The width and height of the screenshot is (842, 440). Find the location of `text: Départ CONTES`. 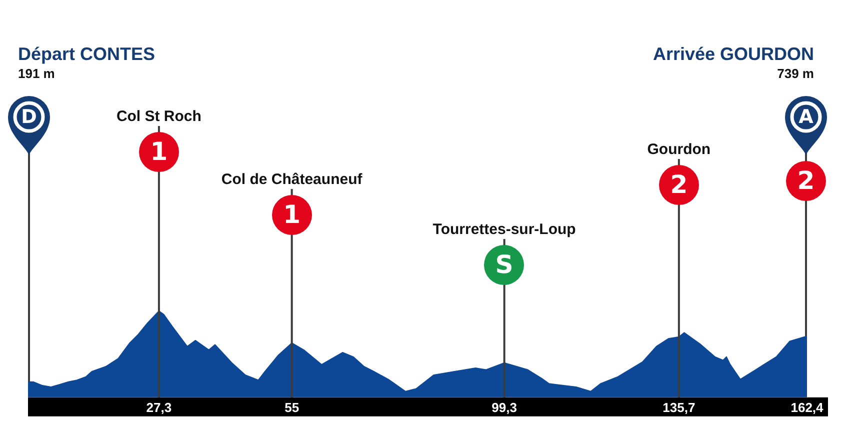

text: Départ CONTES is located at coordinates (87, 54).